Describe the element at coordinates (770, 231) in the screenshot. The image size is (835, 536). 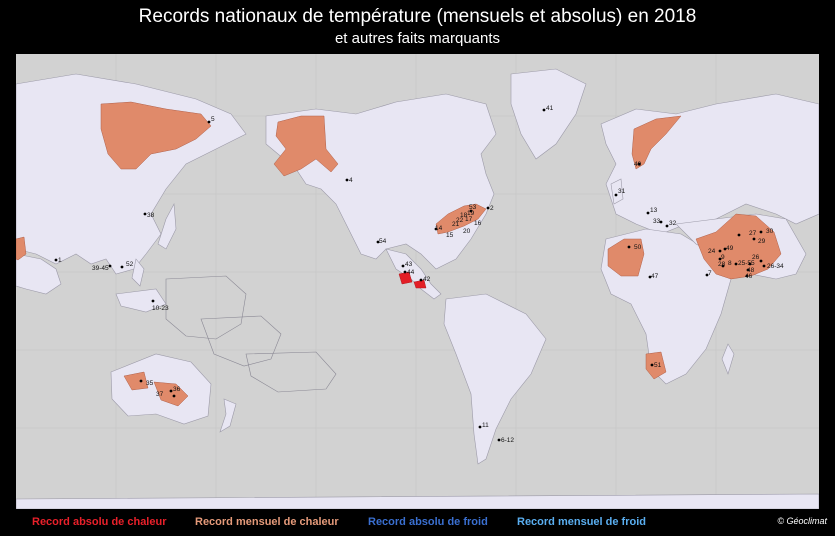
I see `label-30: 30` at that location.